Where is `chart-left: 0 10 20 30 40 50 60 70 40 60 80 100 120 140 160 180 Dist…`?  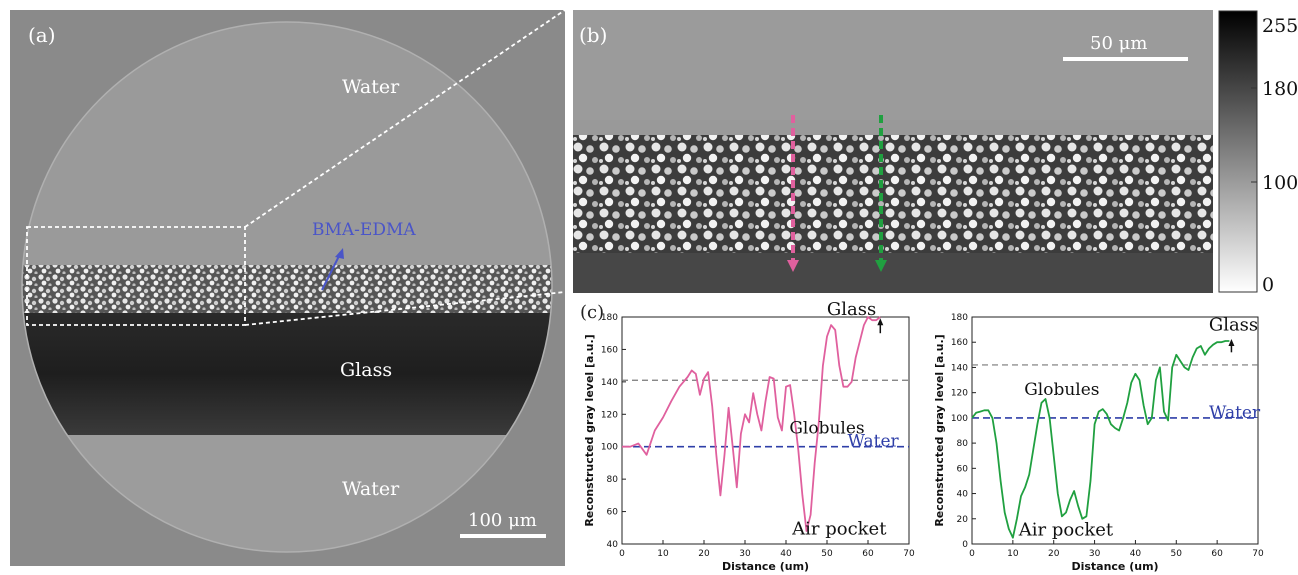 chart-left: 0 10 20 30 40 50 60 70 40 60 80 100 120 140 160 180 Dist… is located at coordinates (749, 436).